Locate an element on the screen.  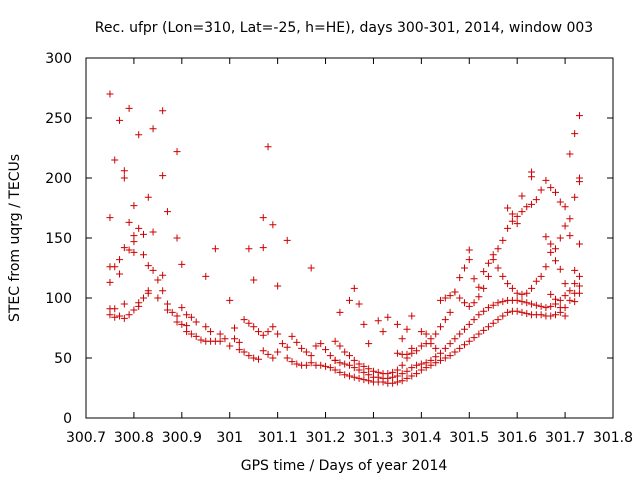
x-tick-label: 301.7 is located at coordinates (565, 438).